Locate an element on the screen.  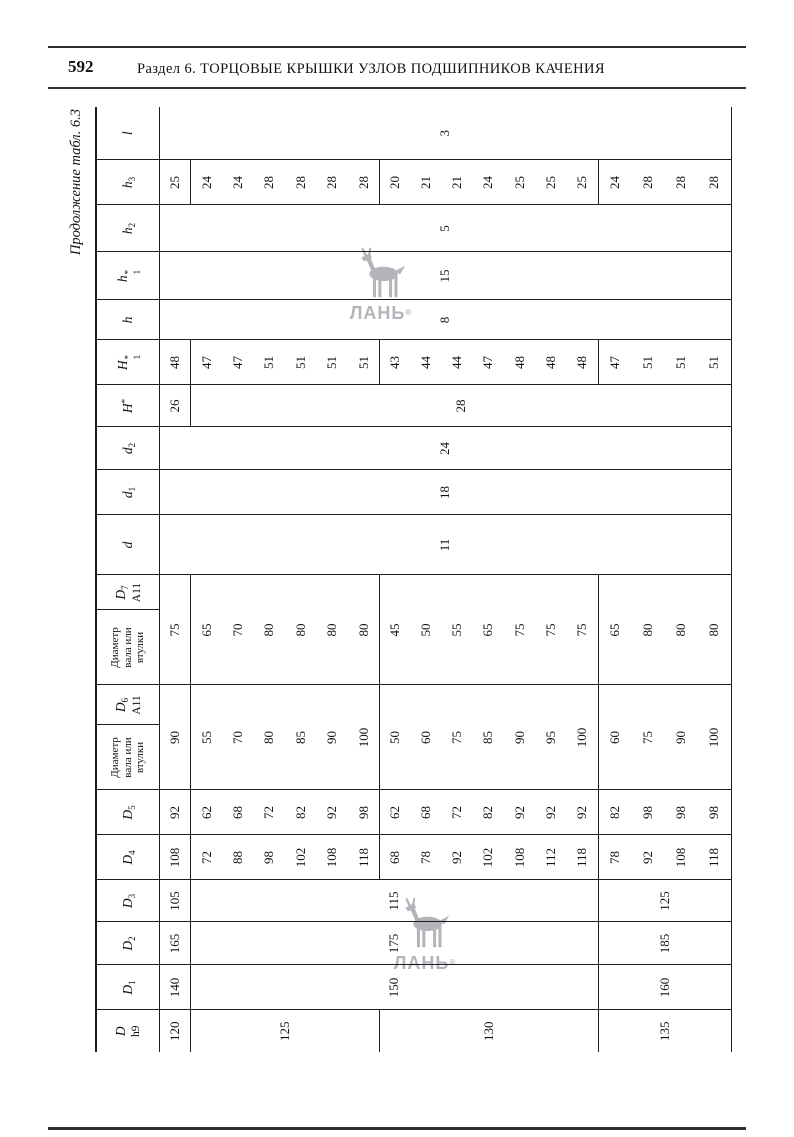
cell-D4: 78 is located at coordinates (426, 857).